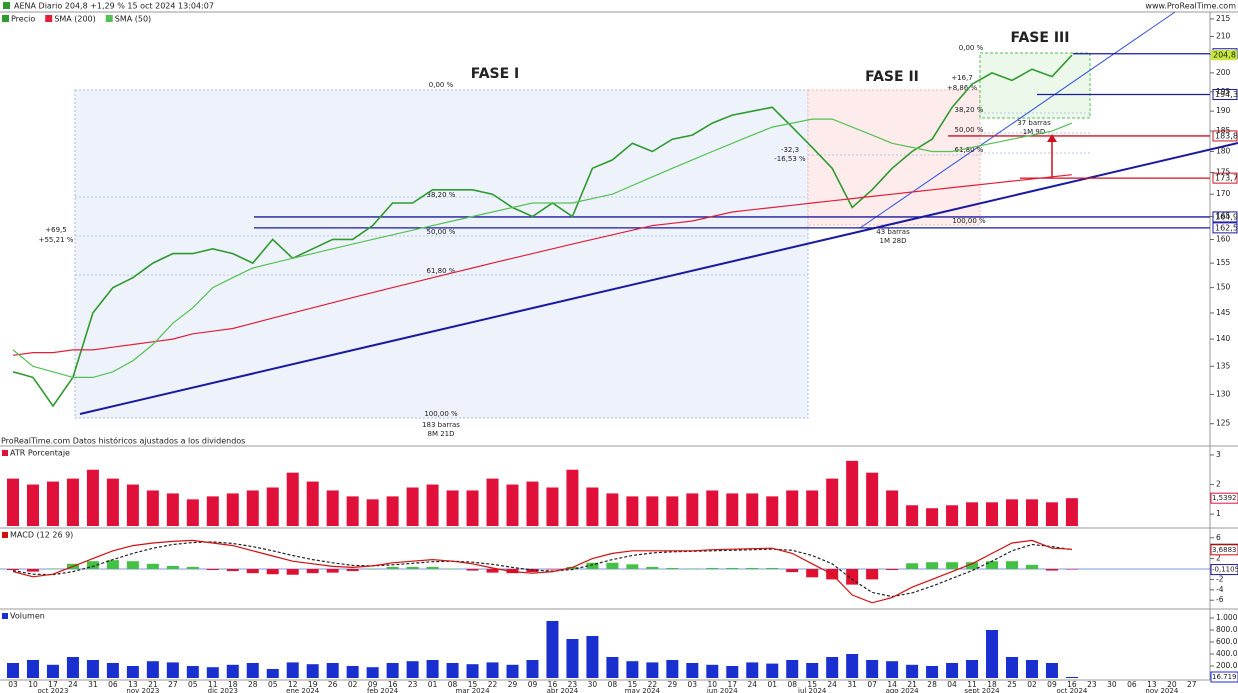  I want to click on month-label: jul 2024, so click(812, 690).